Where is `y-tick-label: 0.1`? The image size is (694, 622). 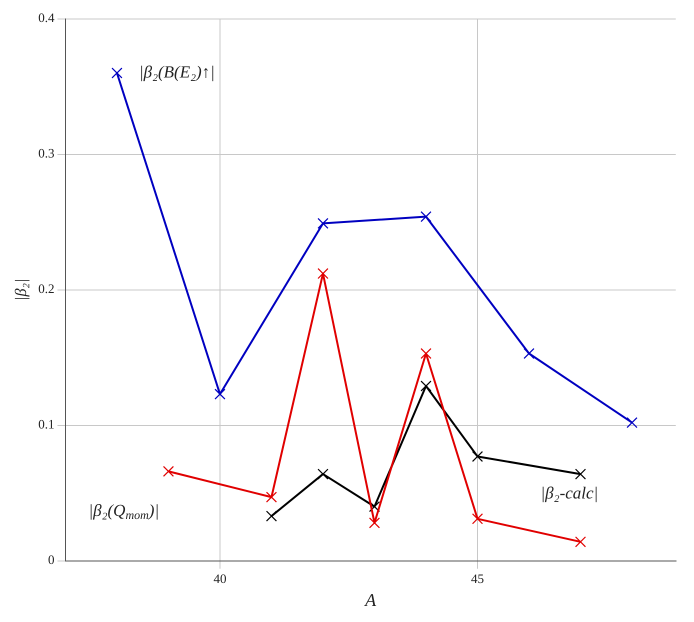
y-tick-label: 0.1 is located at coordinates (46, 424).